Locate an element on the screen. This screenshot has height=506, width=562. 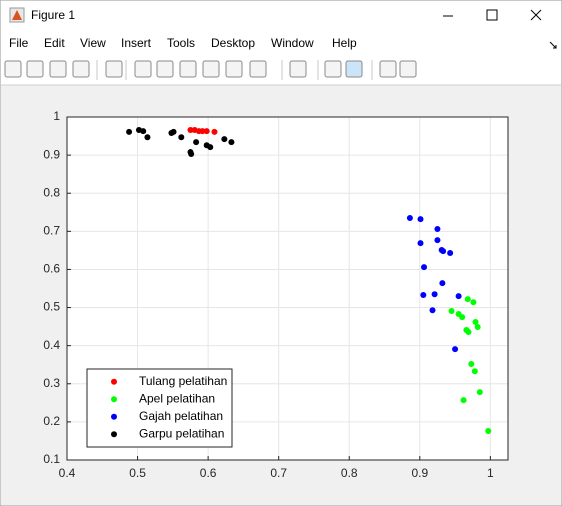
menu-item: Desktop is located at coordinates (233, 43).